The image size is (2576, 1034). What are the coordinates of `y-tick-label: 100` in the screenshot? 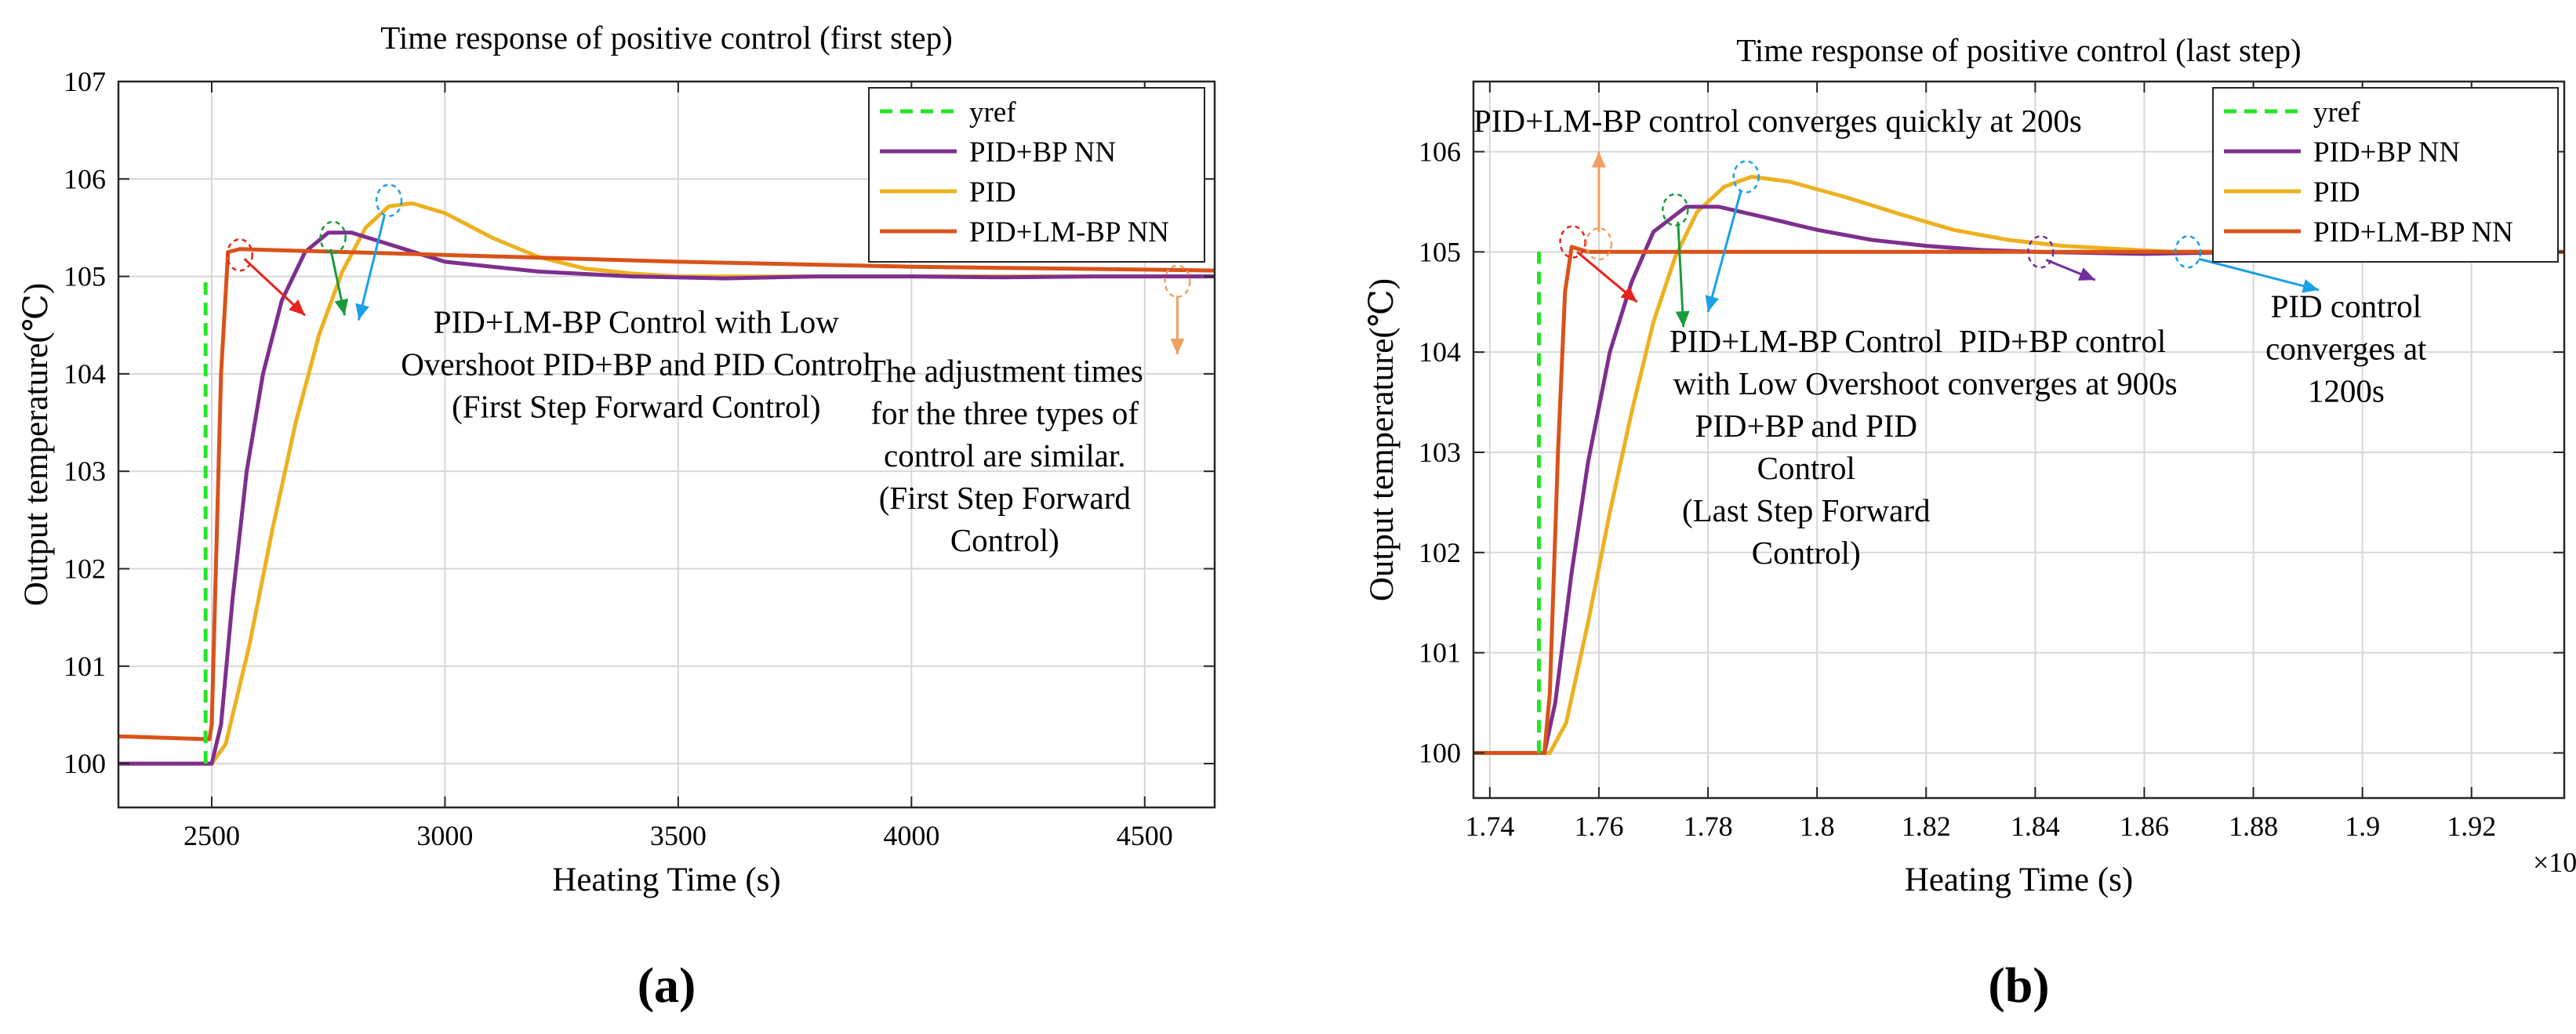 It's located at (85, 764).